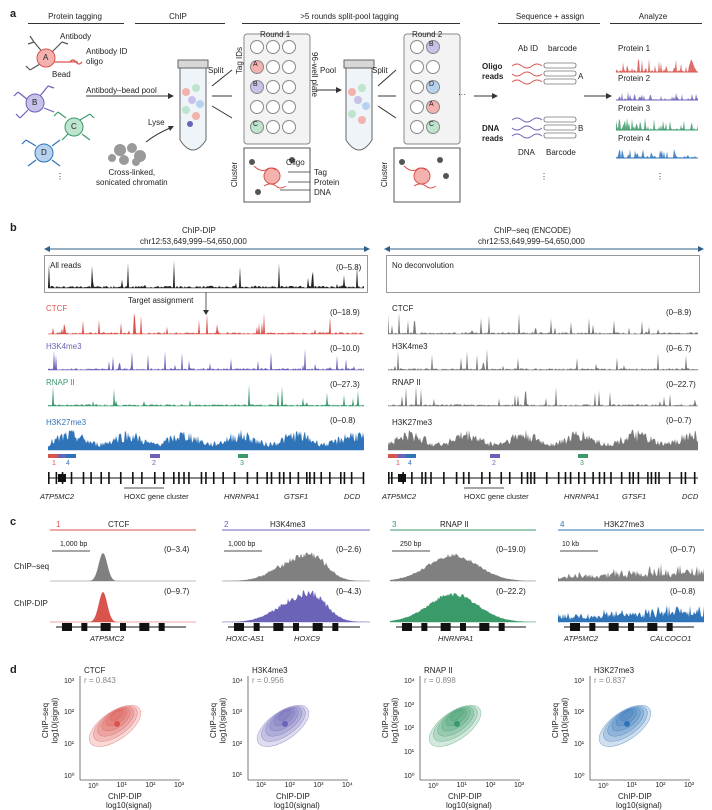  Describe the element at coordinates (494, 463) in the screenshot. I see `region-2-right: 2` at that location.